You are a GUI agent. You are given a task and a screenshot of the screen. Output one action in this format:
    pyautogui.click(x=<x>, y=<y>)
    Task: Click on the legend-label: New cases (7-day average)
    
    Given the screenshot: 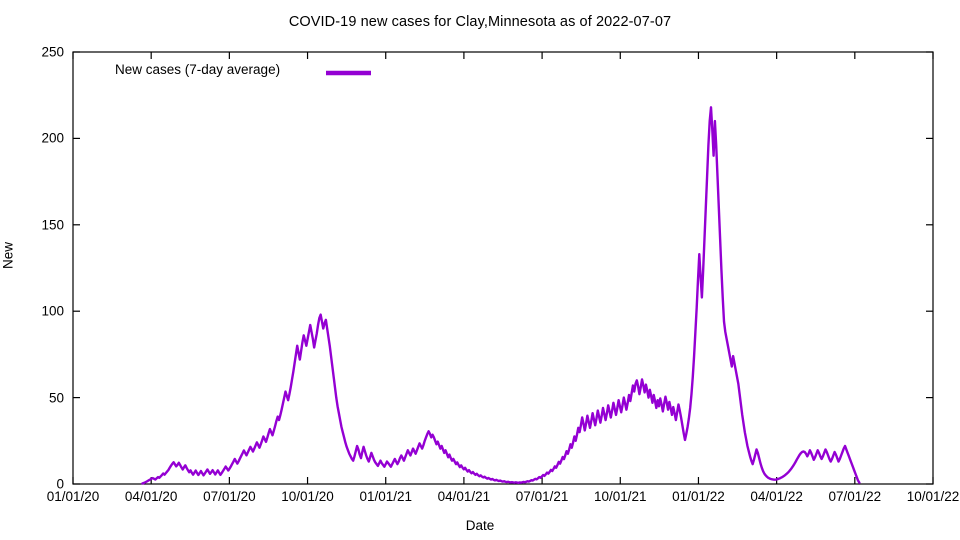 What is the action you would take?
    pyautogui.click(x=198, y=69)
    